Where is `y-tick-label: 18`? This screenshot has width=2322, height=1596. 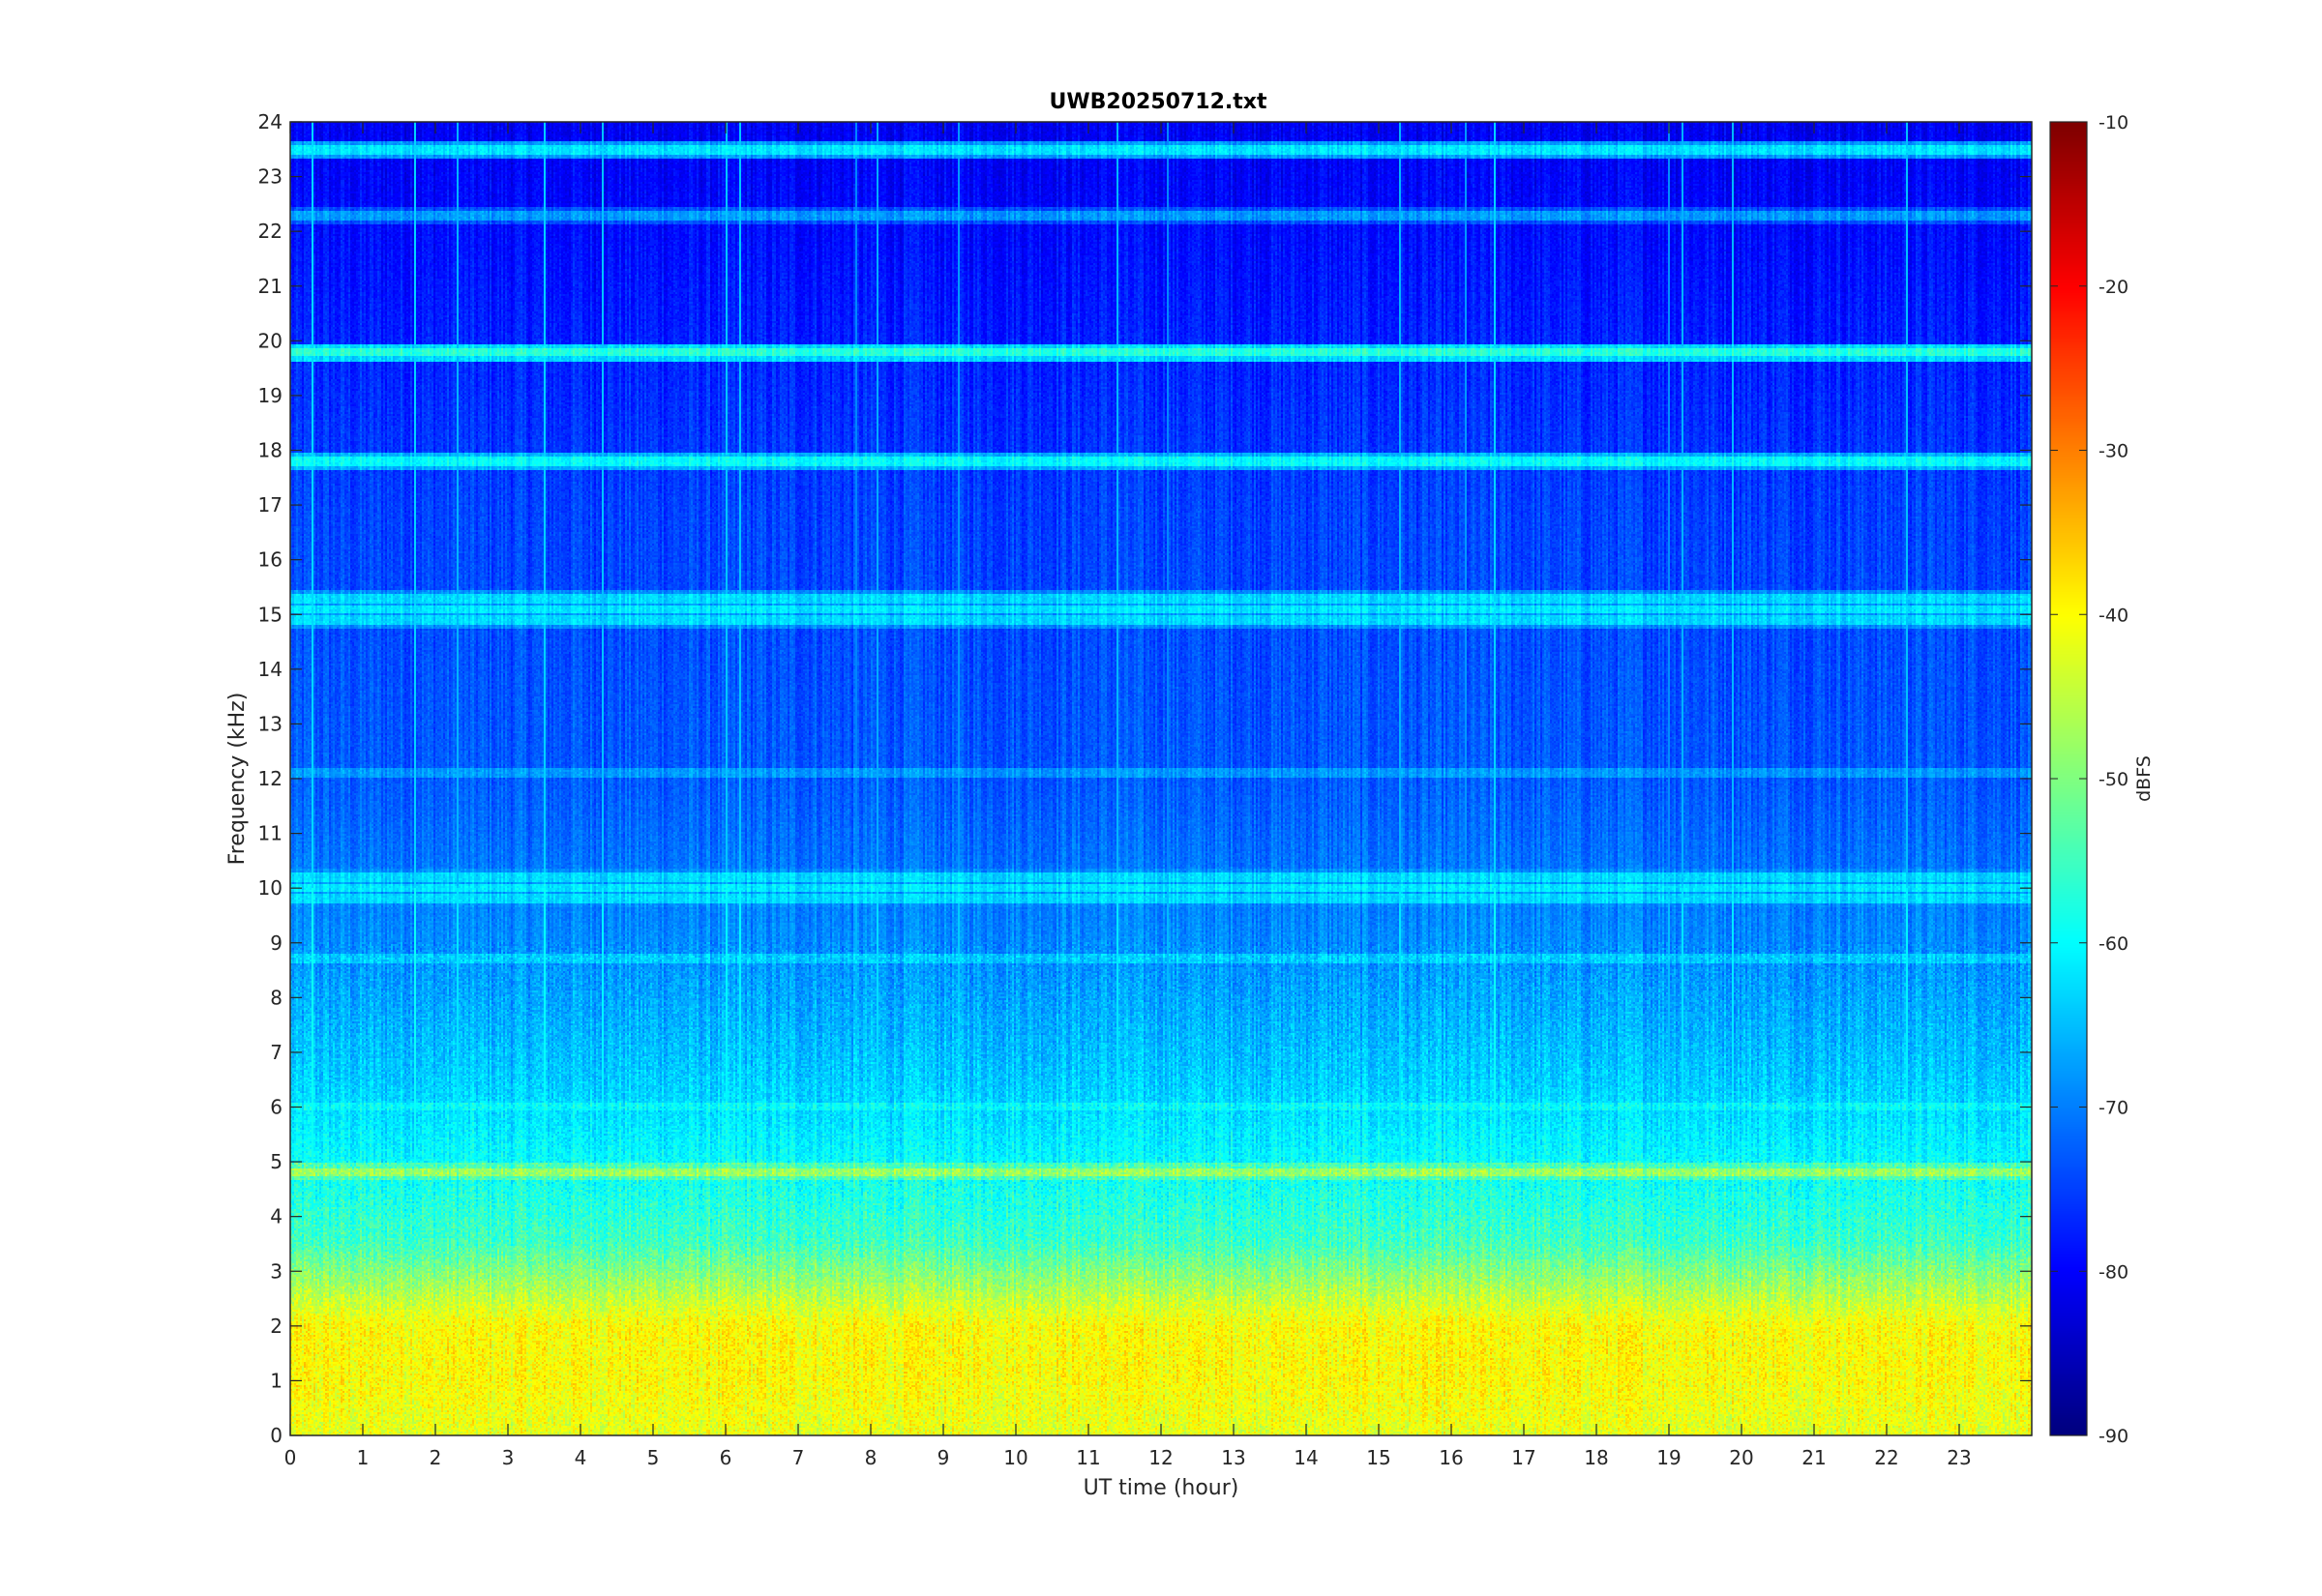 y-tick-label: 18 is located at coordinates (270, 450).